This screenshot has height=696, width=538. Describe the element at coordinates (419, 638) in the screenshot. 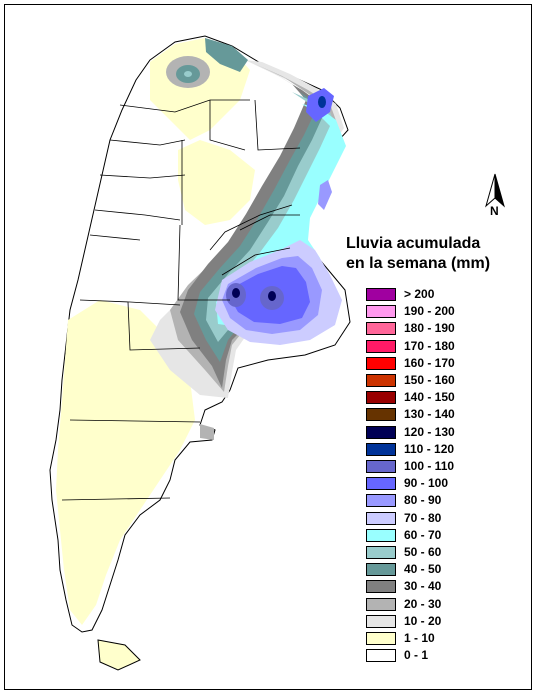

I see `legend-label: 1 - 10` at that location.